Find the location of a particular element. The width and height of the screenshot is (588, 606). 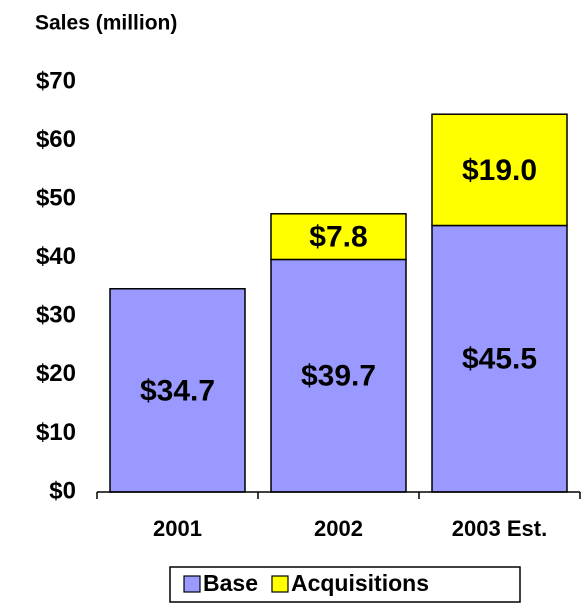

legend-label: Base is located at coordinates (230, 583).